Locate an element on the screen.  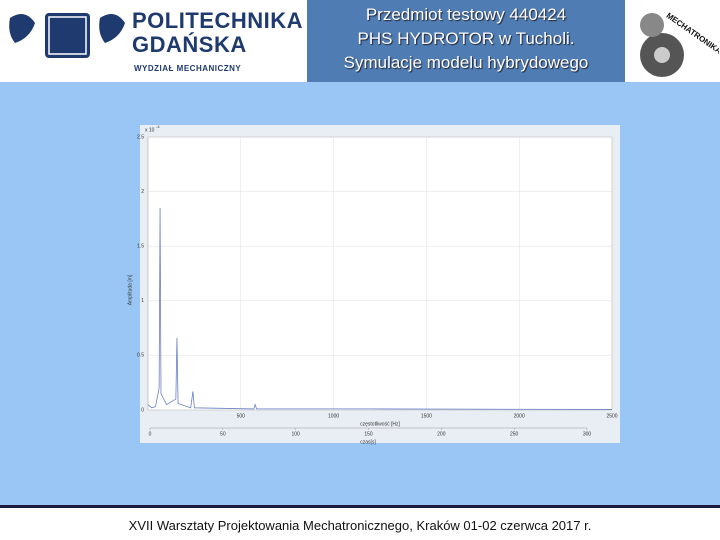
x2-axis-label: czas[s] is located at coordinates (368, 442).